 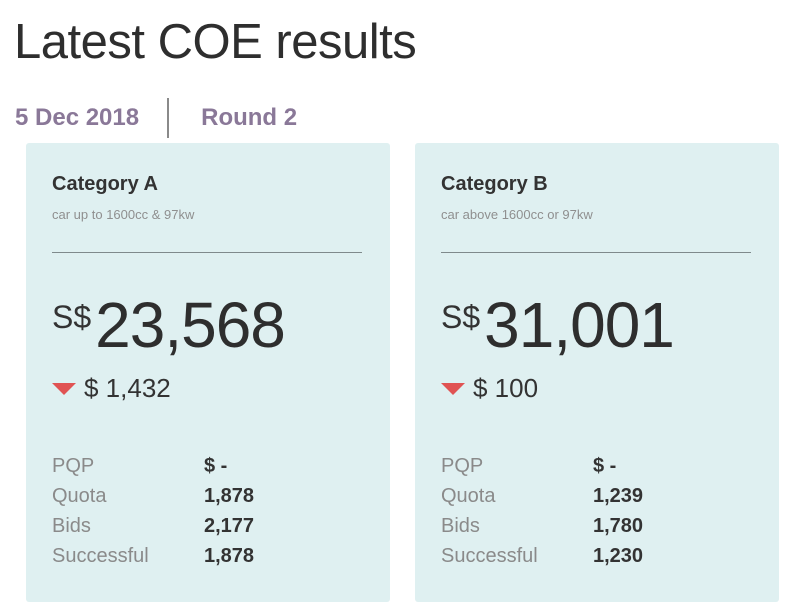 I want to click on card-subtitle: car up to 1600cc & 97kw, so click(x=123, y=214).